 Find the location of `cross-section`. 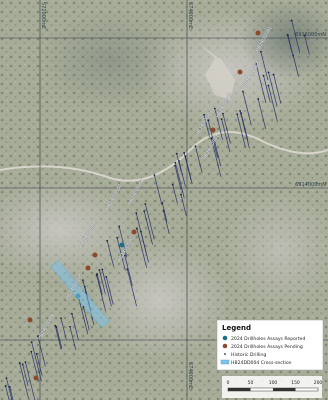

cross-section is located at coordinates (80, 294).